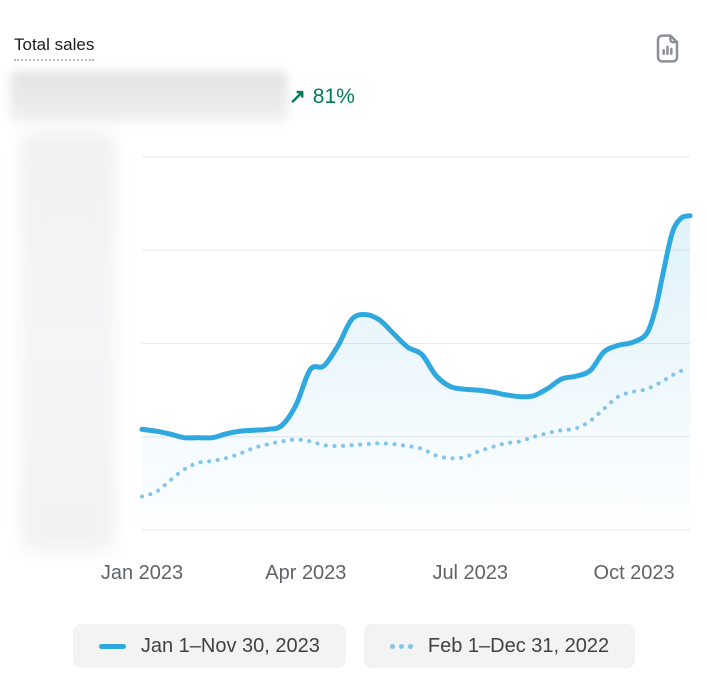 The image size is (708, 688). What do you see at coordinates (68, 341) in the screenshot?
I see `blurred-y-axis-labels` at bounding box center [68, 341].